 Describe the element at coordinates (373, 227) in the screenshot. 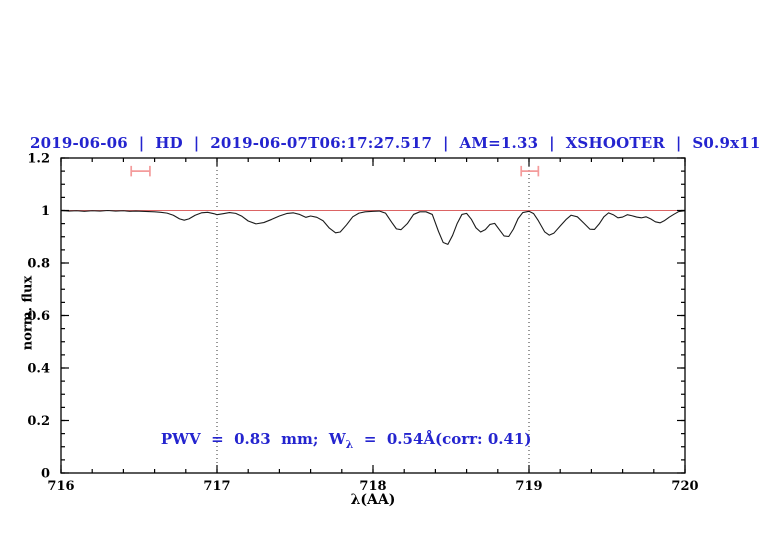

I see `spectrum-line` at that location.